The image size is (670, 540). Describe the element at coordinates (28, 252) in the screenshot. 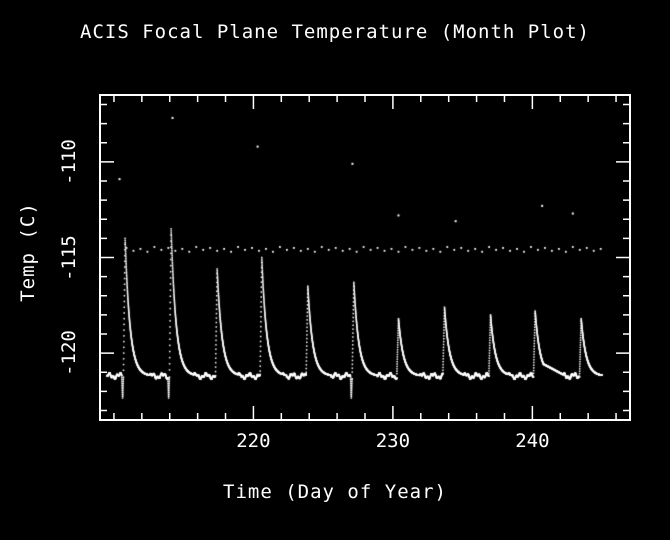

I see `y-axis-label: Temp (C)` at that location.